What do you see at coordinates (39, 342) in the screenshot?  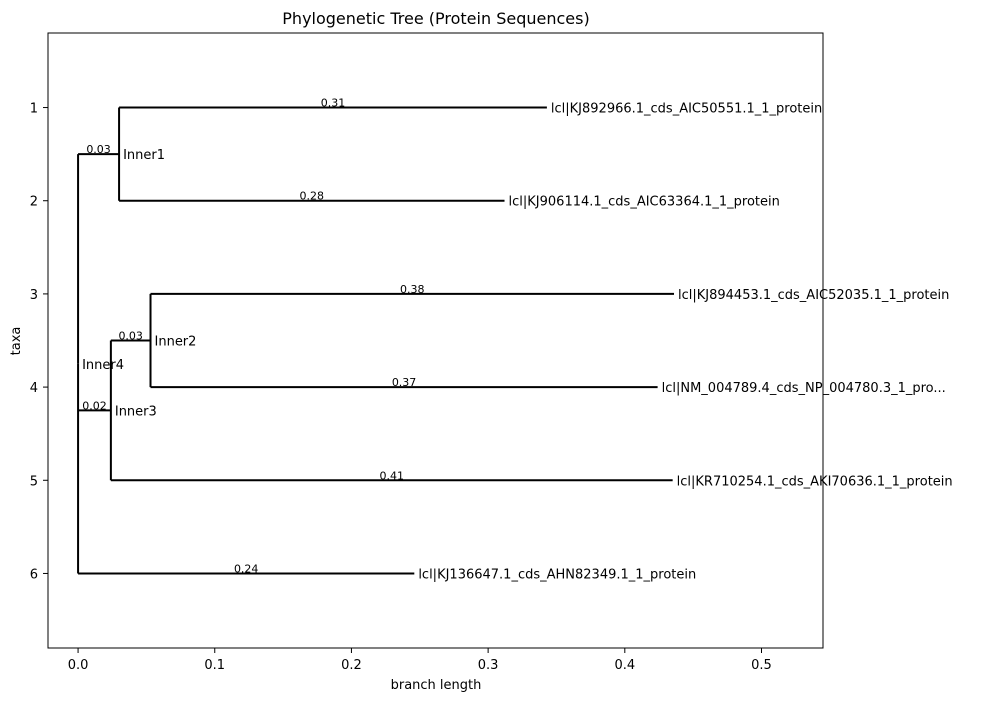 I see `y-axis: 1 2 3 4 5 6` at bounding box center [39, 342].